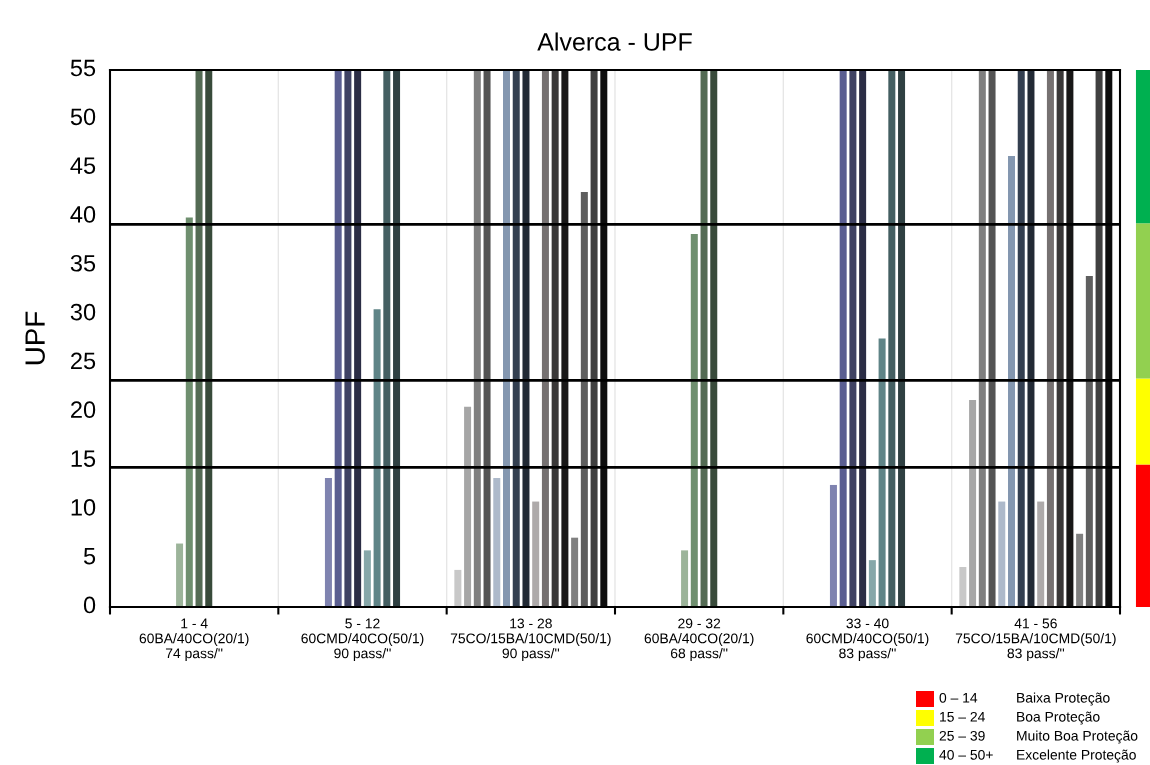 Image resolution: width=1150 pixels, height=765 pixels. What do you see at coordinates (89, 605) in the screenshot?
I see `y-tick-label: 0` at bounding box center [89, 605].